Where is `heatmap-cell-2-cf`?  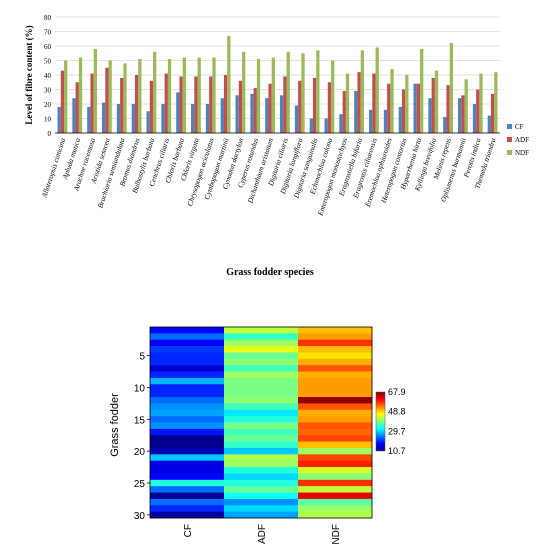 heatmap-cell-2-cf is located at coordinates (187, 337).